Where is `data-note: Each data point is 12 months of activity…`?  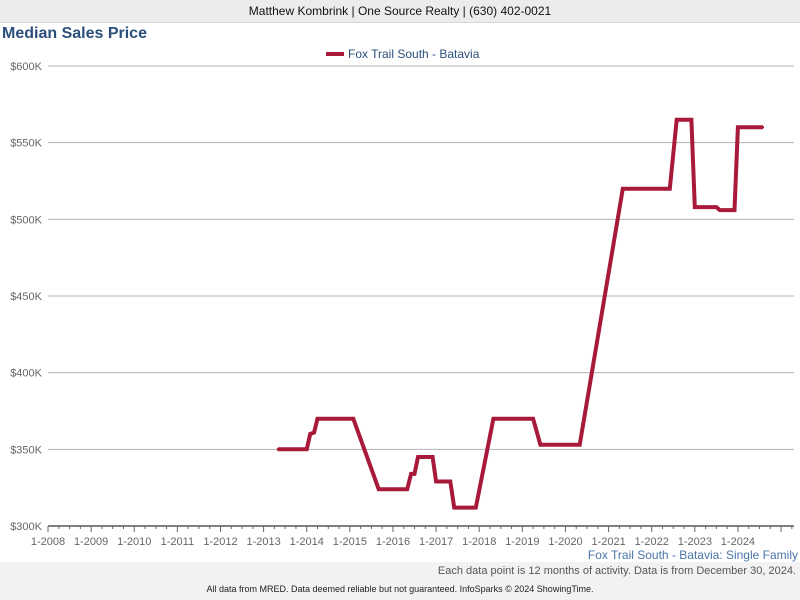 data-note: Each data point is 12 months of activity… is located at coordinates (616, 571).